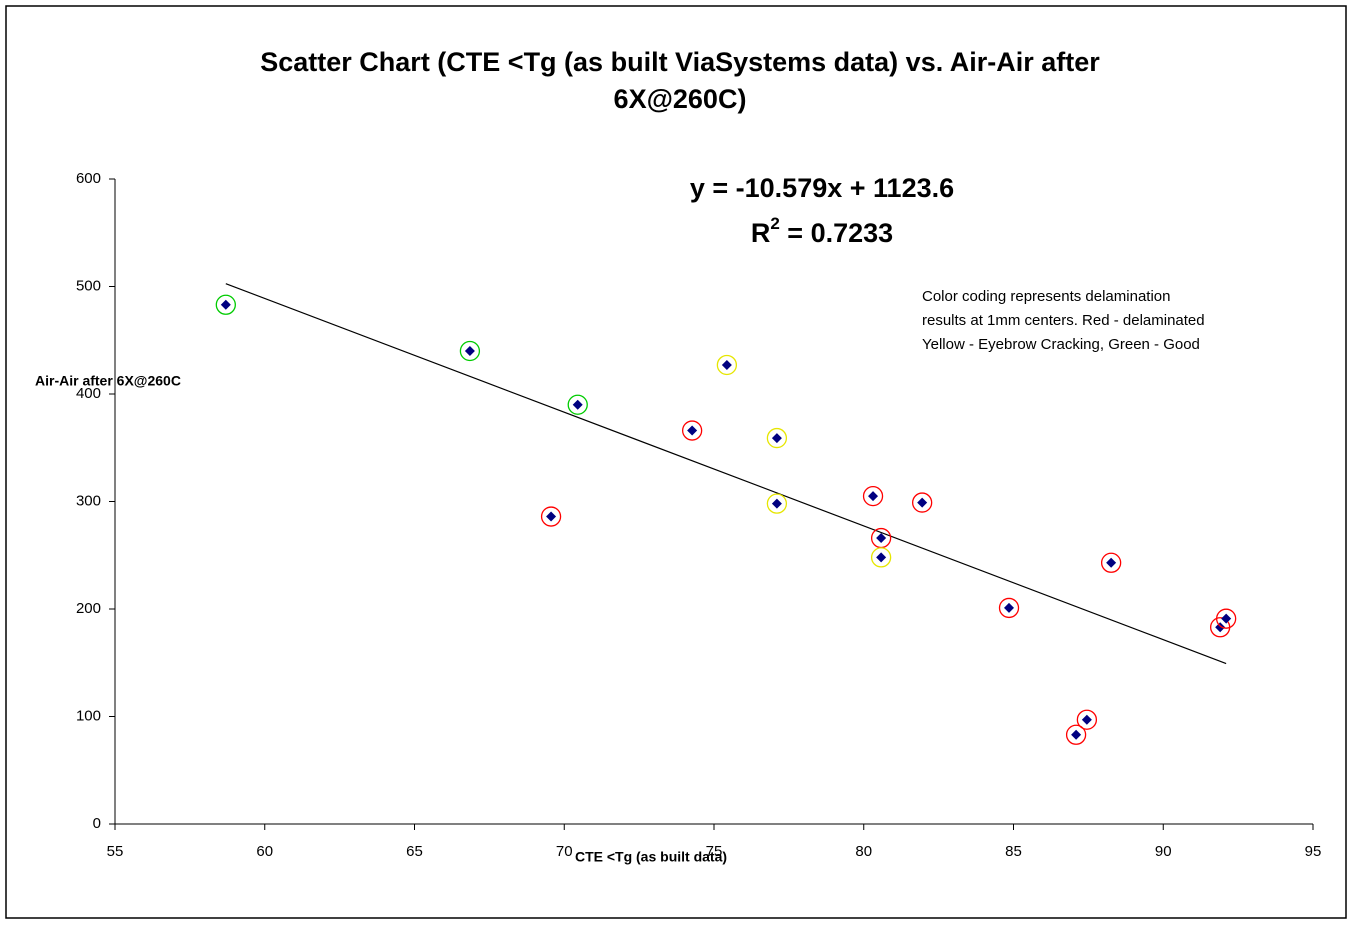  I want to click on r2-base: R, so click(761, 233).